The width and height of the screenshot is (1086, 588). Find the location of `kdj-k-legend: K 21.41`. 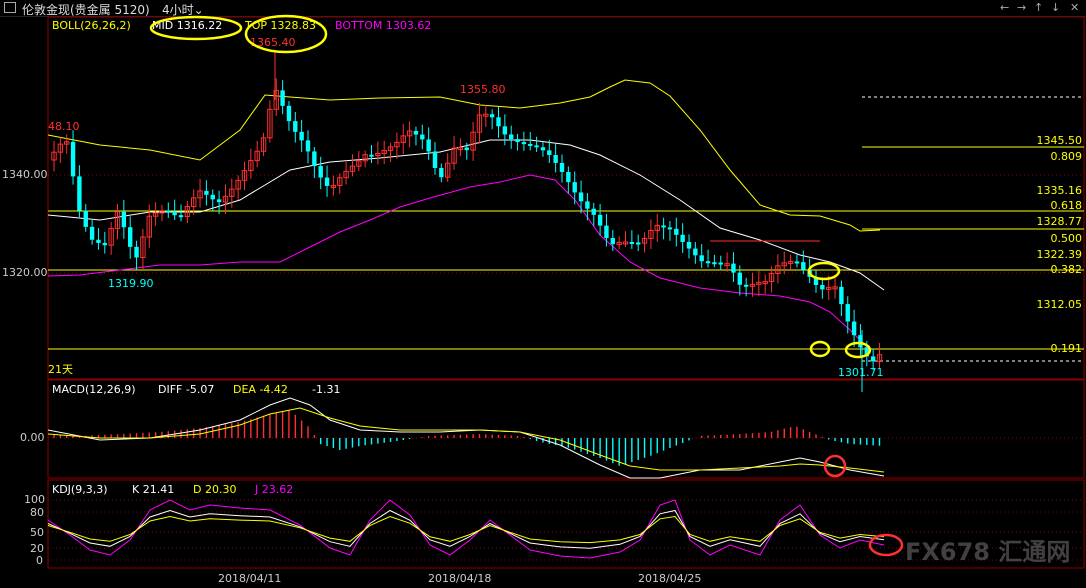

kdj-k-legend: K 21.41 is located at coordinates (153, 489).